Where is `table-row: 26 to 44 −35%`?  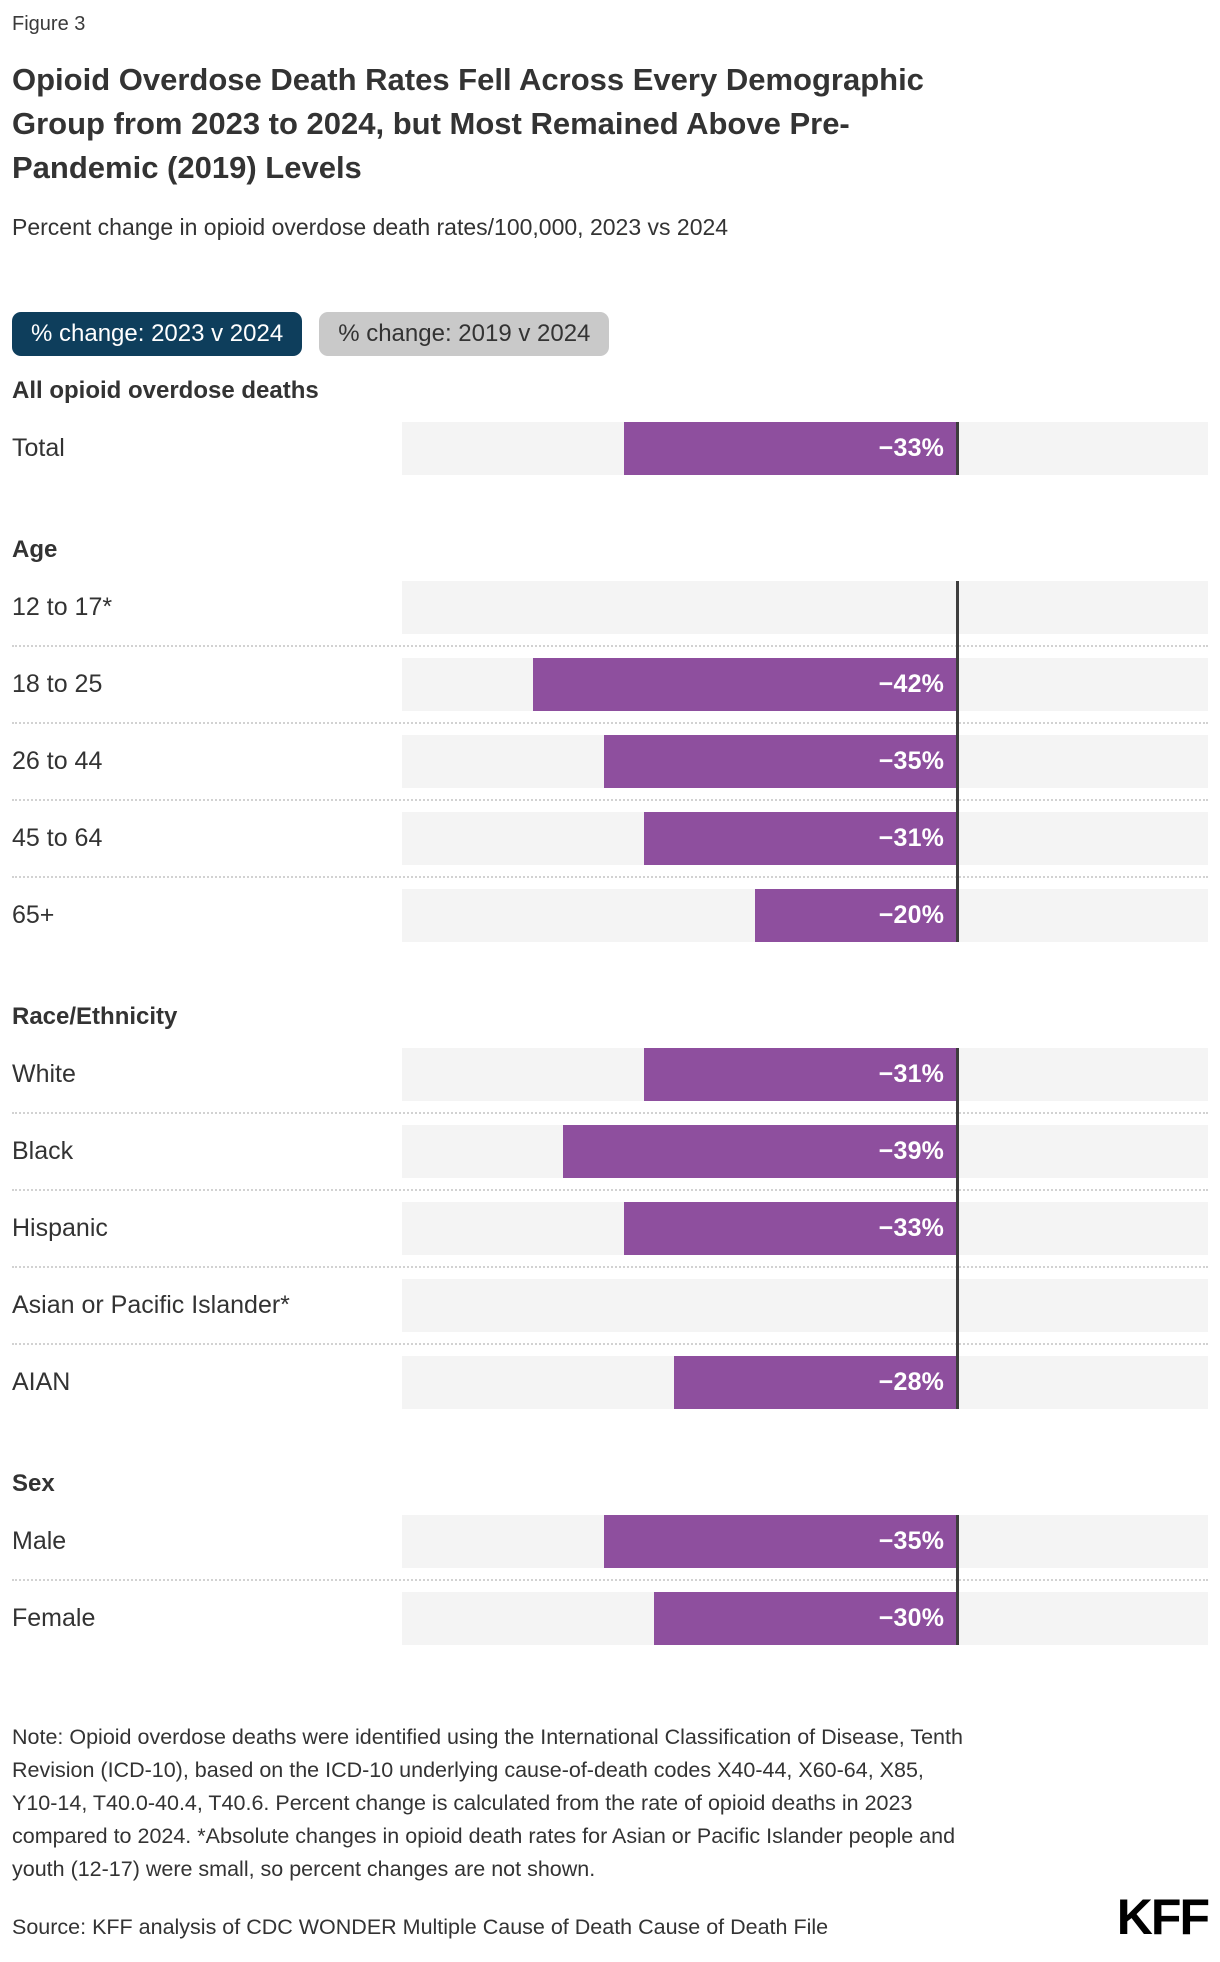
table-row: 26 to 44 −35% is located at coordinates (610, 761).